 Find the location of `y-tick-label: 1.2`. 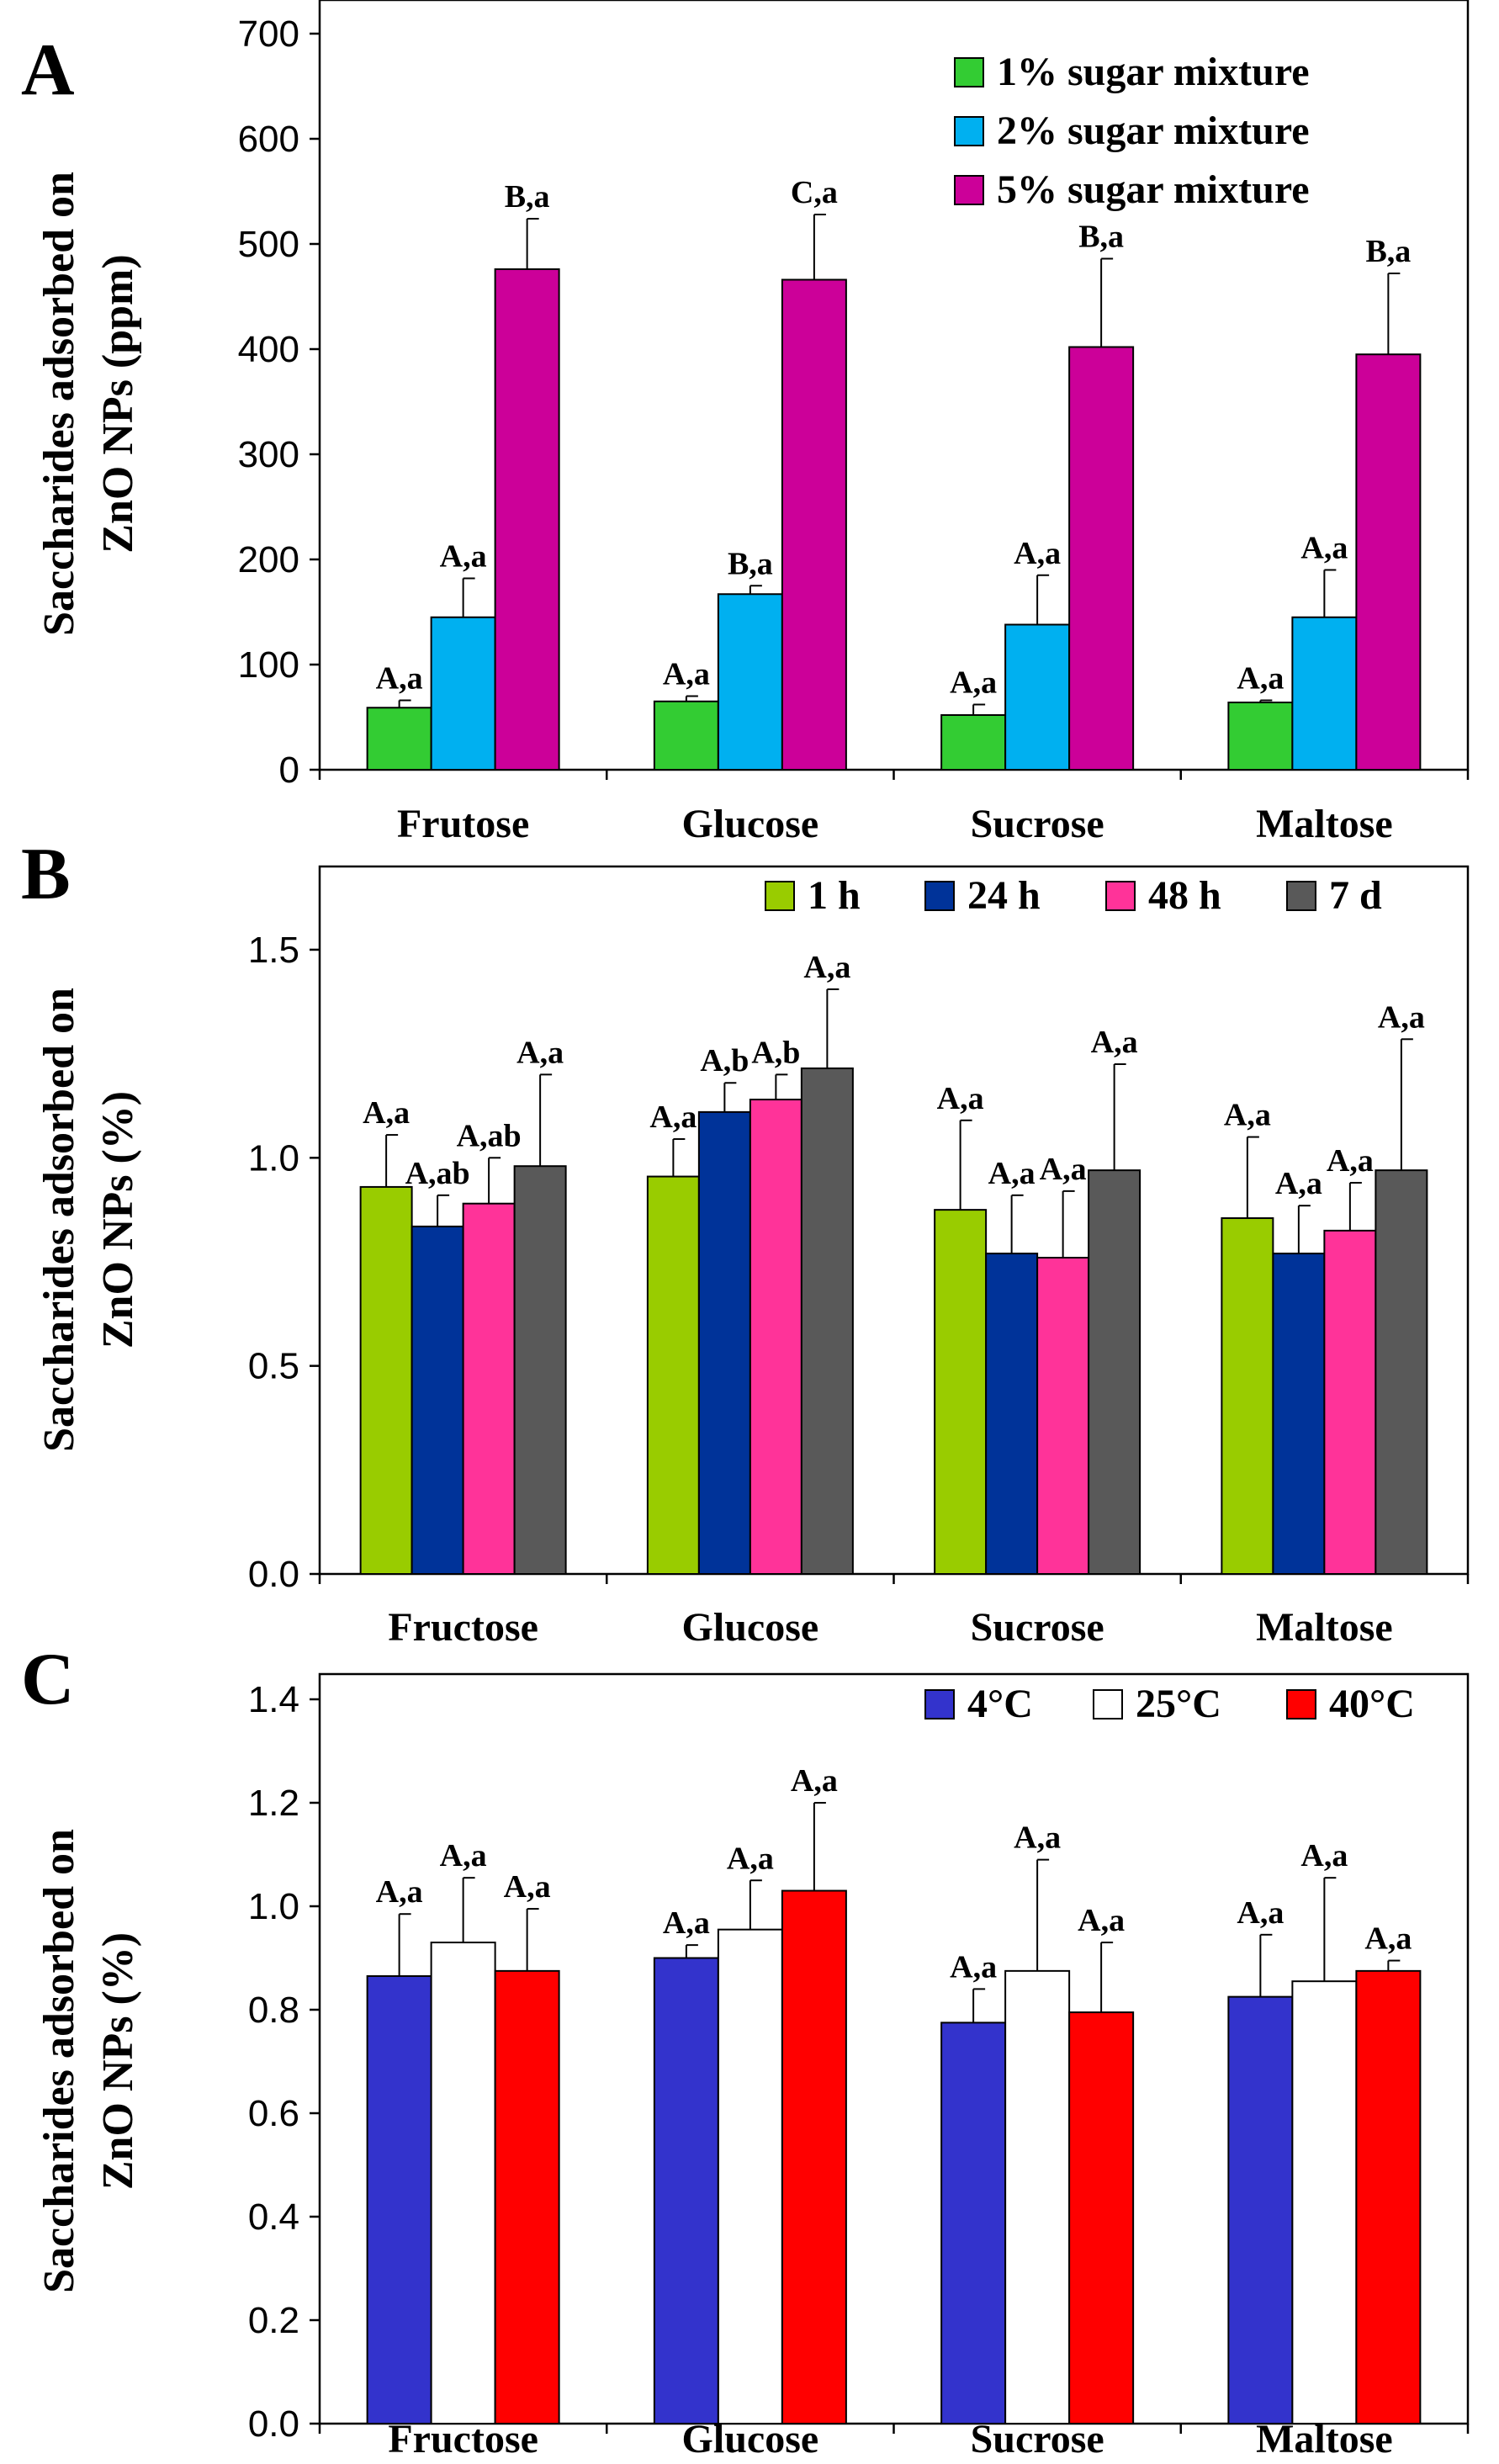

y-tick-label: 1.2 is located at coordinates (273, 1803).